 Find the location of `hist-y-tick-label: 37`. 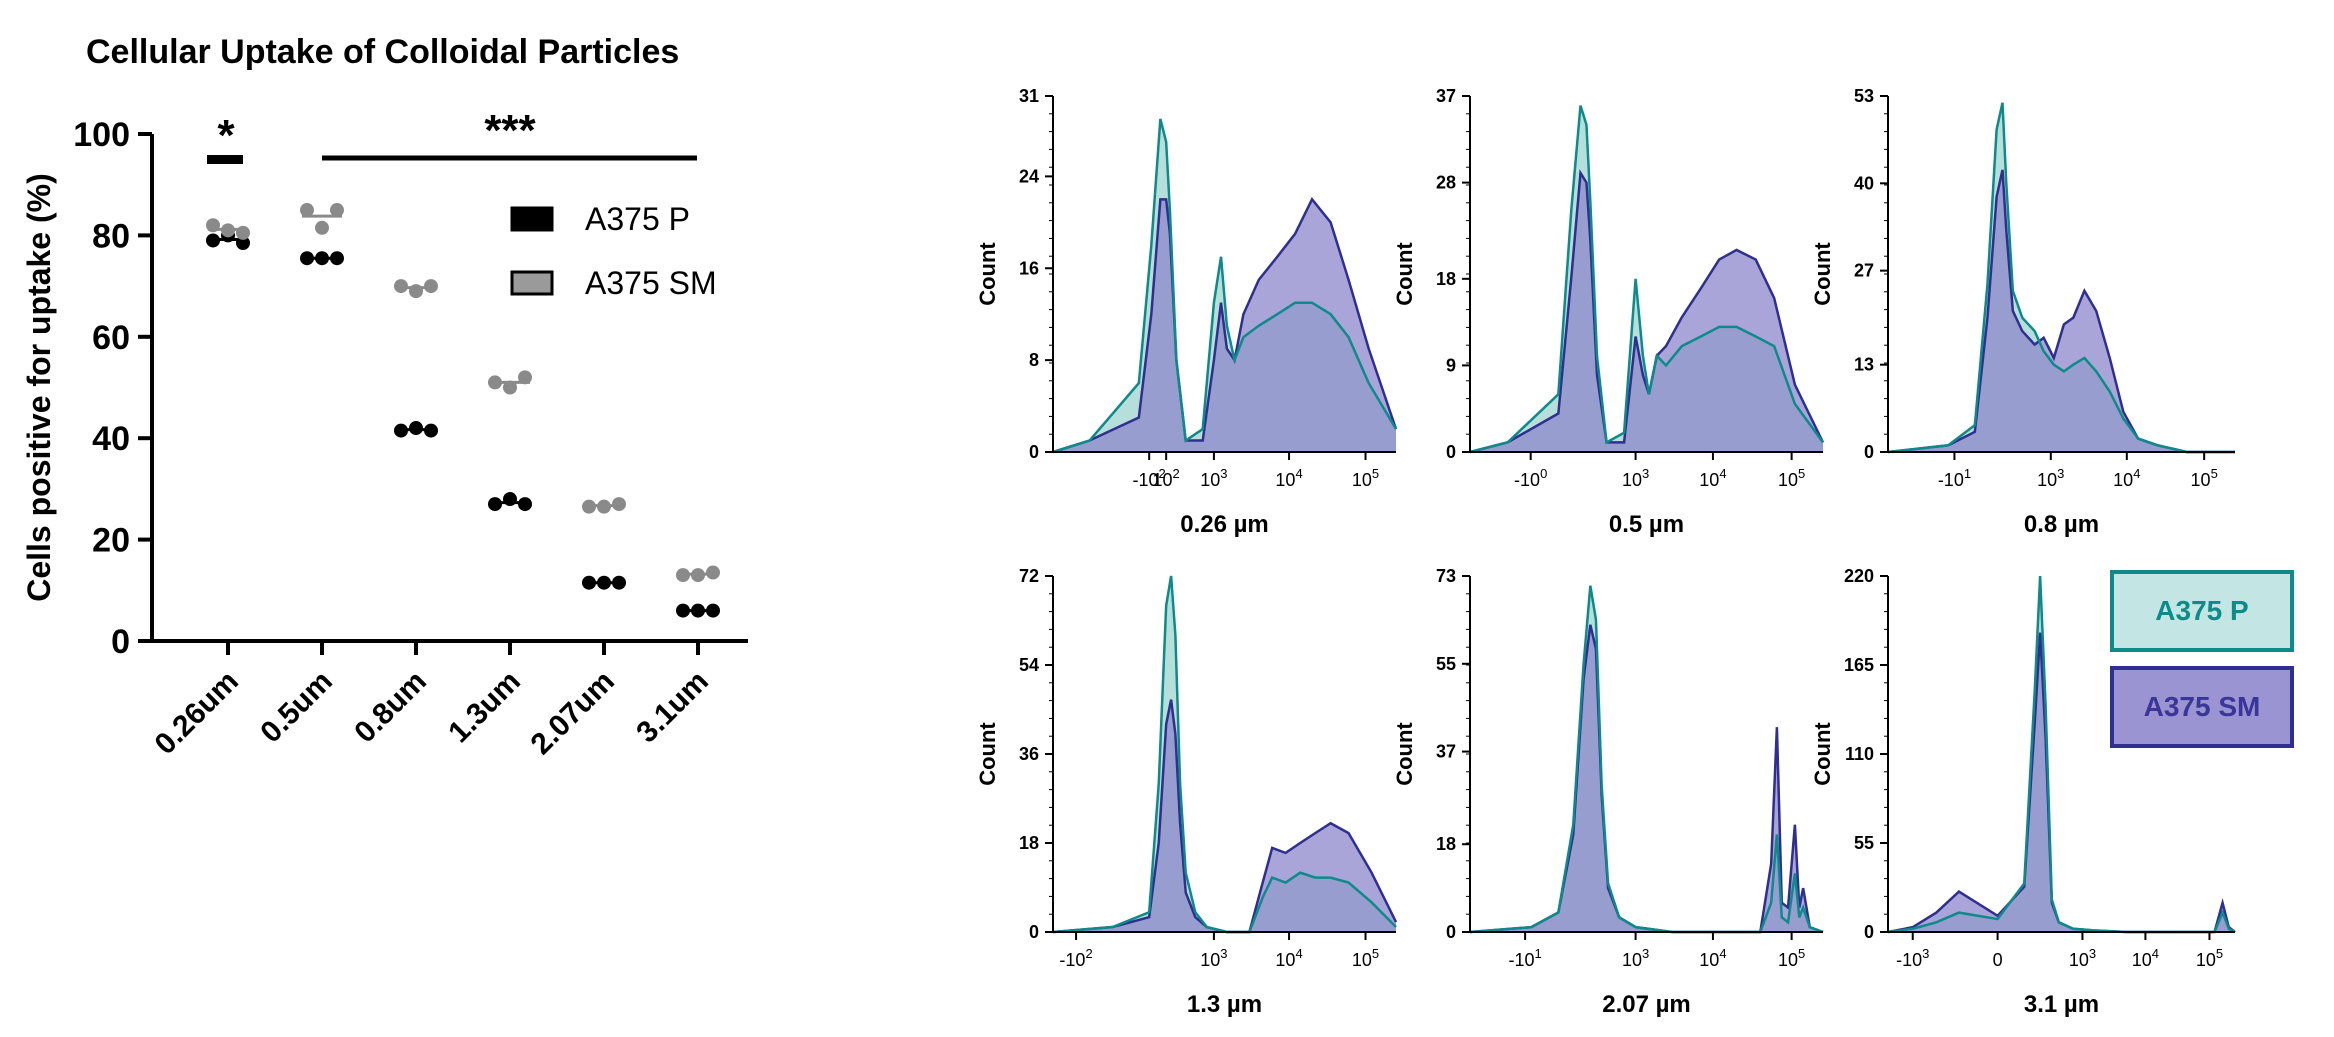

hist-y-tick-label: 37 is located at coordinates (1446, 96).